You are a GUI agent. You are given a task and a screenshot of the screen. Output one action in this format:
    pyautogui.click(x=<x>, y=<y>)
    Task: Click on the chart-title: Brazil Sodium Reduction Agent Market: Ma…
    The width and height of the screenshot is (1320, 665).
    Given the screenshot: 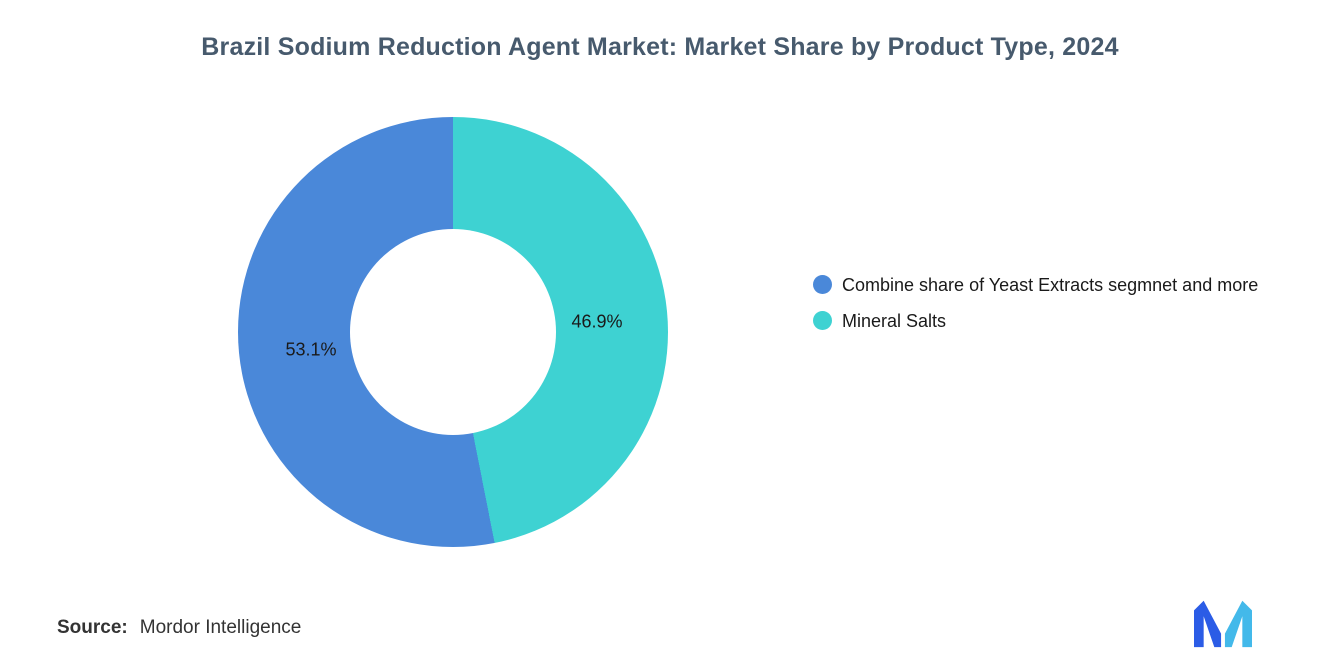 What is the action you would take?
    pyautogui.click(x=660, y=47)
    